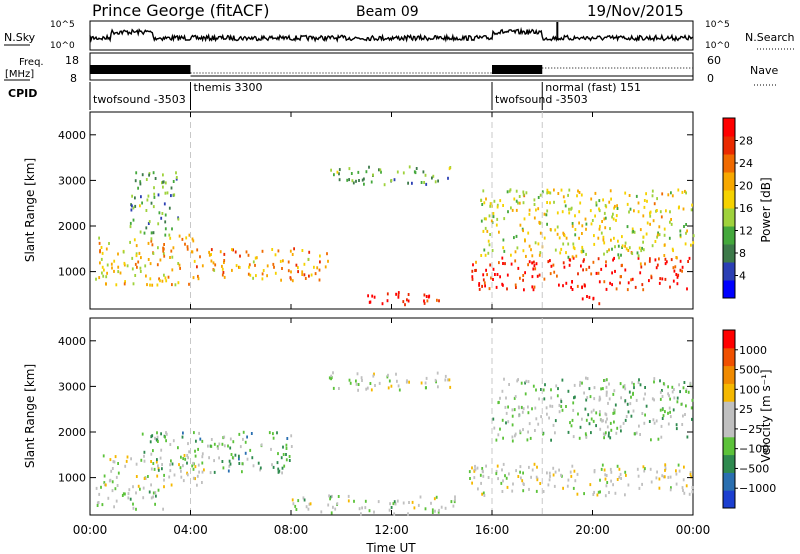 Image resolution: width=800 pixels, height=554 pixels. What do you see at coordinates (72, 386) in the screenshot?
I see `y-tick-label: 3000` at bounding box center [72, 386].